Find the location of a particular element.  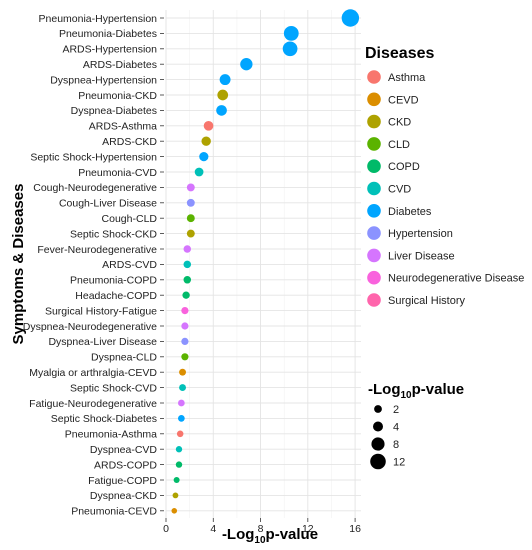

y-tick-label: ARDS-CVD is located at coordinates (129, 265).